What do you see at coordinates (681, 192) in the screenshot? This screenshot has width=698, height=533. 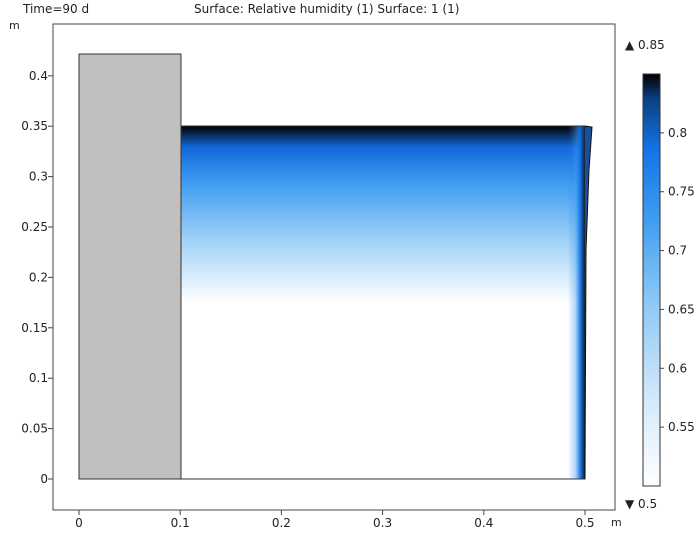 I see `colorbar-tick-label: 0.75` at bounding box center [681, 192].